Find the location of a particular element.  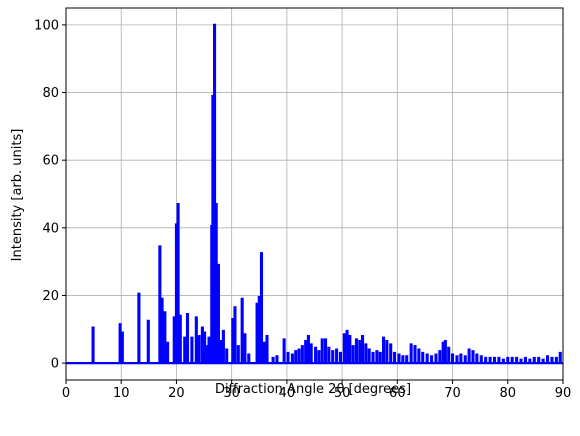

x-tick-label-40: 40 is located at coordinates (287, 393).